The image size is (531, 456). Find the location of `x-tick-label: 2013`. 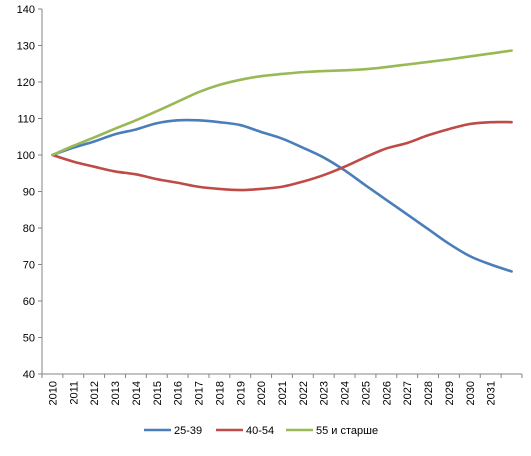

x-tick-label: 2013 is located at coordinates (116, 393).